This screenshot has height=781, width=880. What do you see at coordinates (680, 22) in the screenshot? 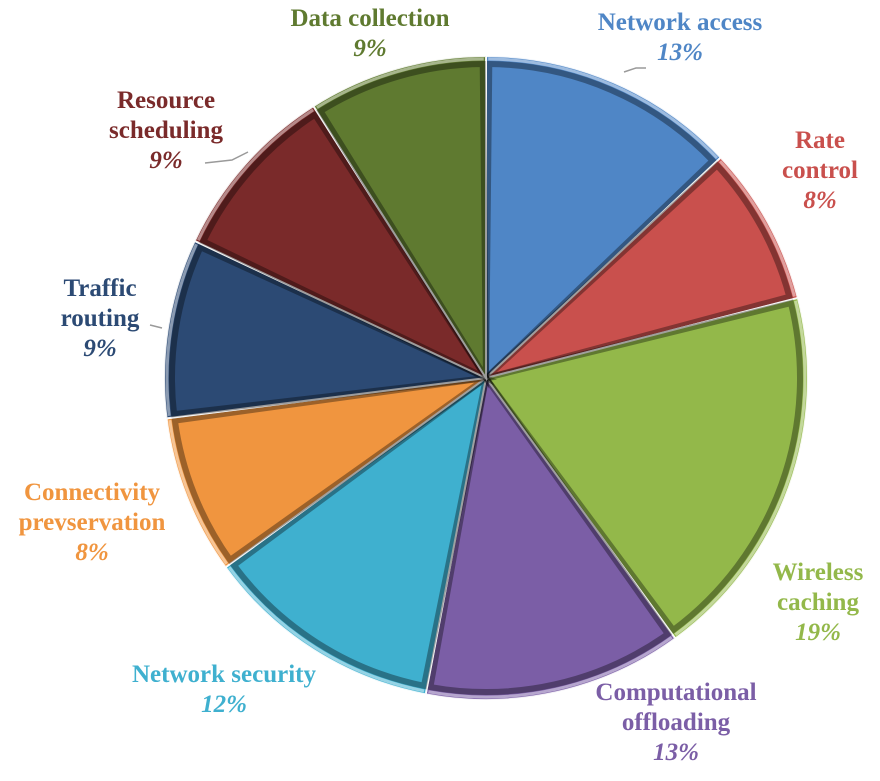
I see `slice-label: Network access` at bounding box center [680, 22].